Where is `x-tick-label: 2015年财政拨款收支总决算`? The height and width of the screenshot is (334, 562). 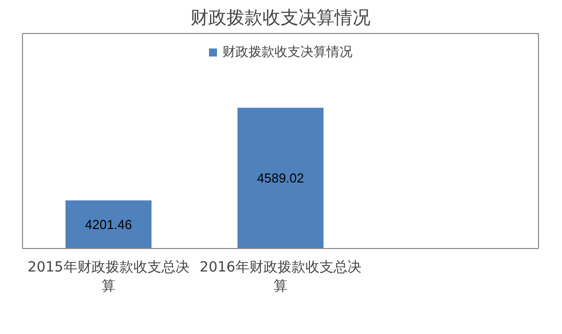
x-tick-label: 2015年财政拨款收支总决算 is located at coordinates (109, 277).